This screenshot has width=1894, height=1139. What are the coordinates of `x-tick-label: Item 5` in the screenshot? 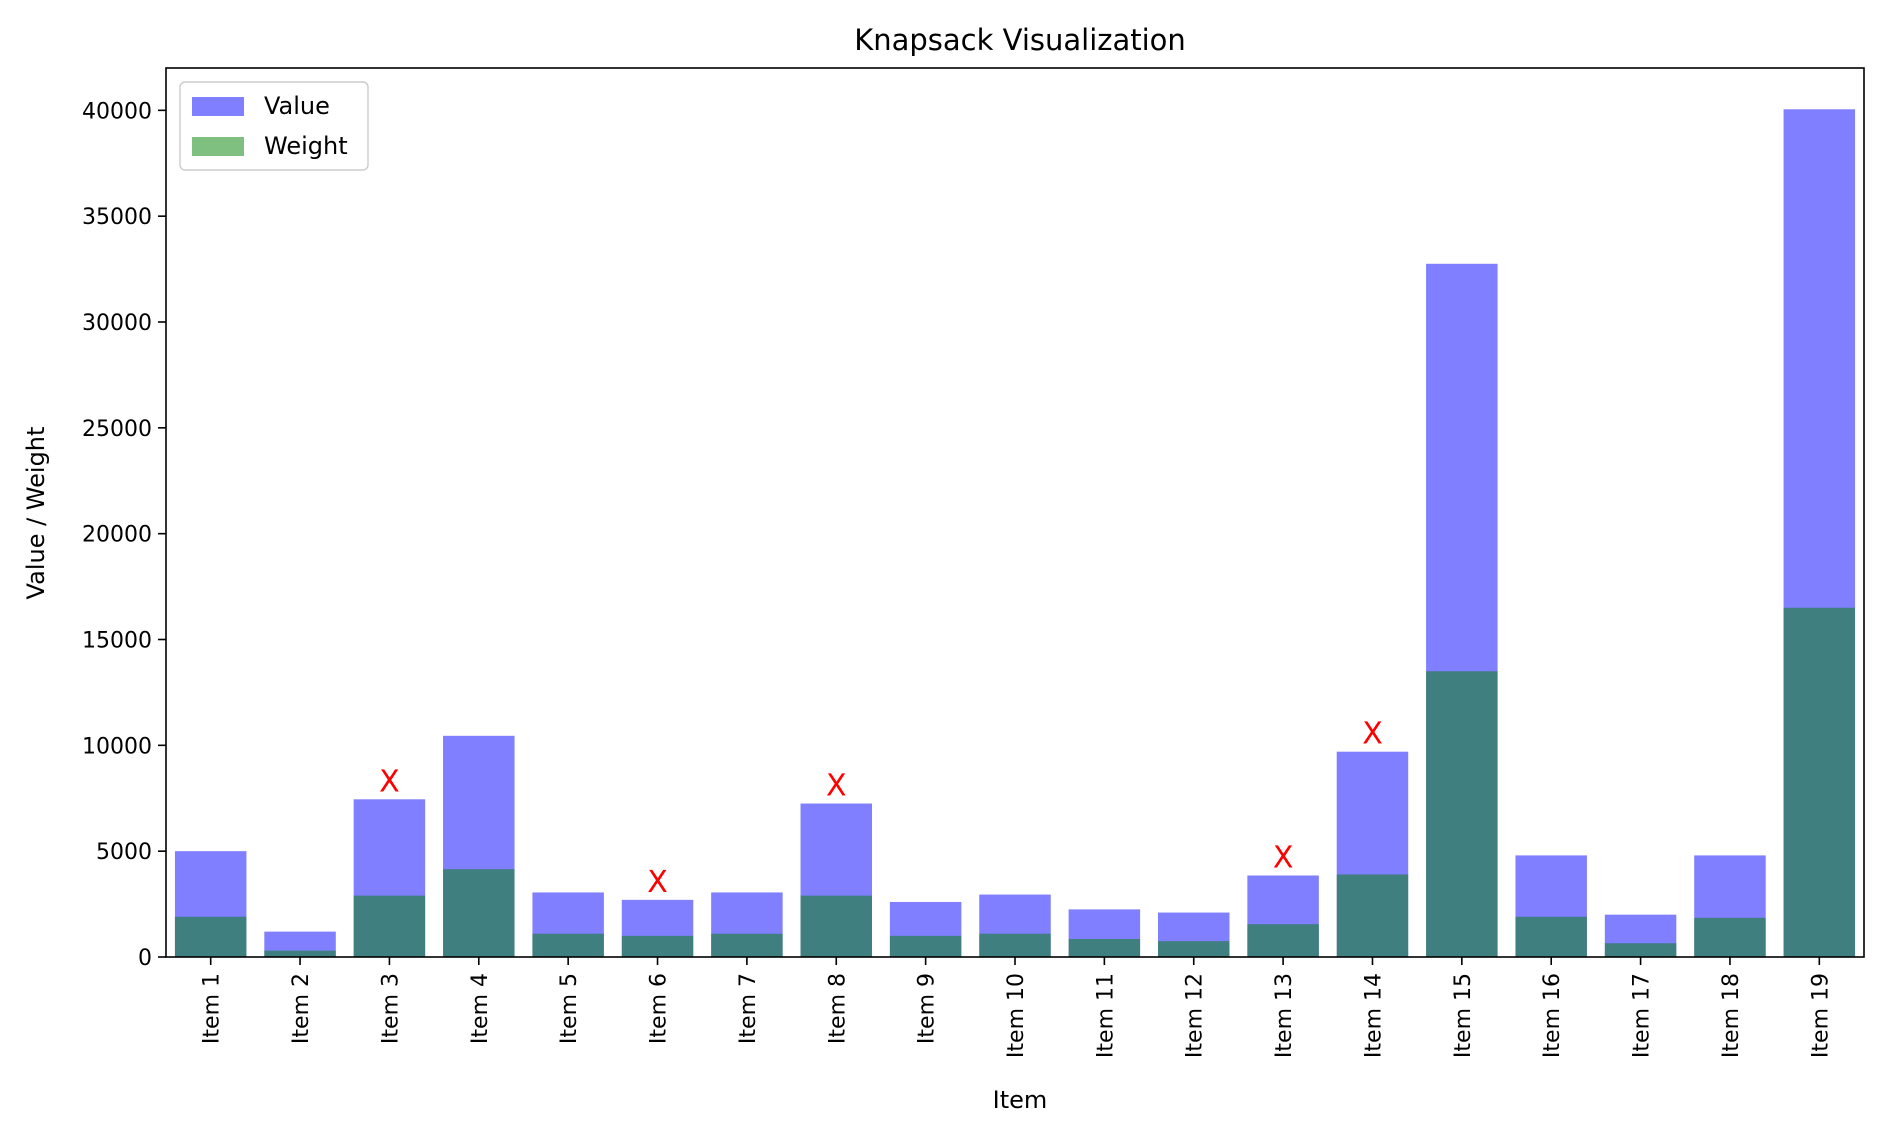 It's located at (569, 1008).